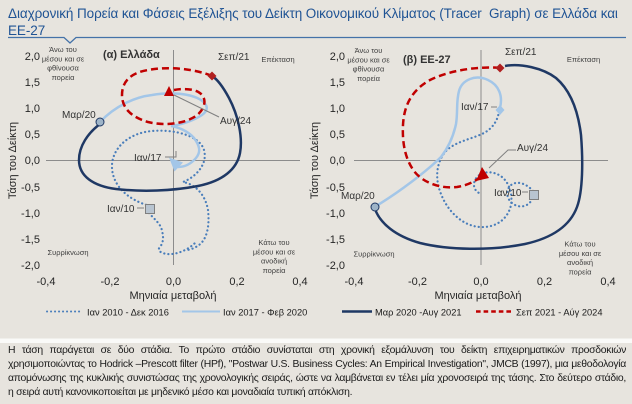 The height and width of the screenshot is (404, 632). I want to click on svg-text: Σεπ 2021 - Αύγ 2024, so click(559, 313).